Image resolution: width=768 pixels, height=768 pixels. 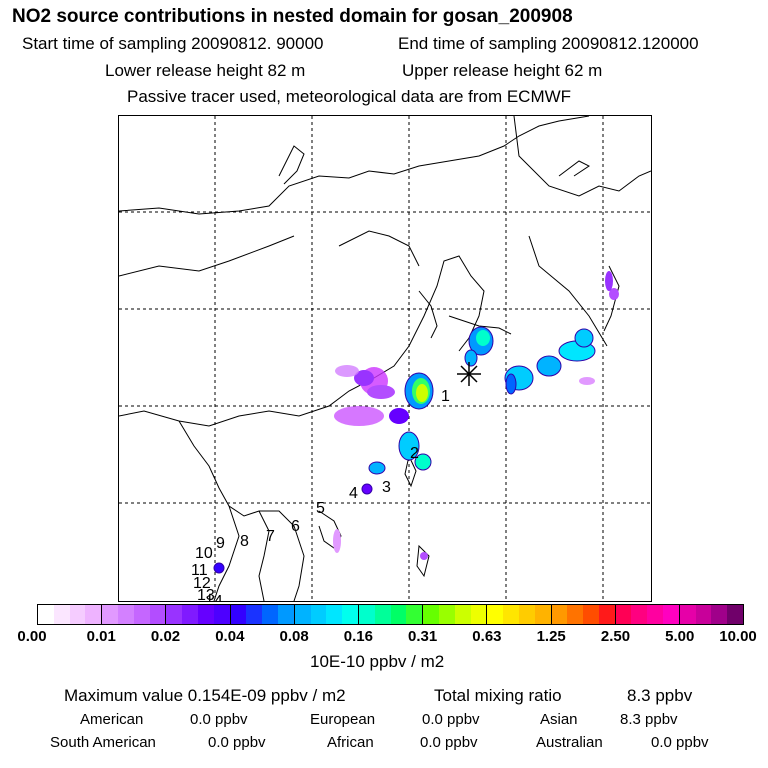 I want to click on region-label: 3, so click(x=386, y=487).